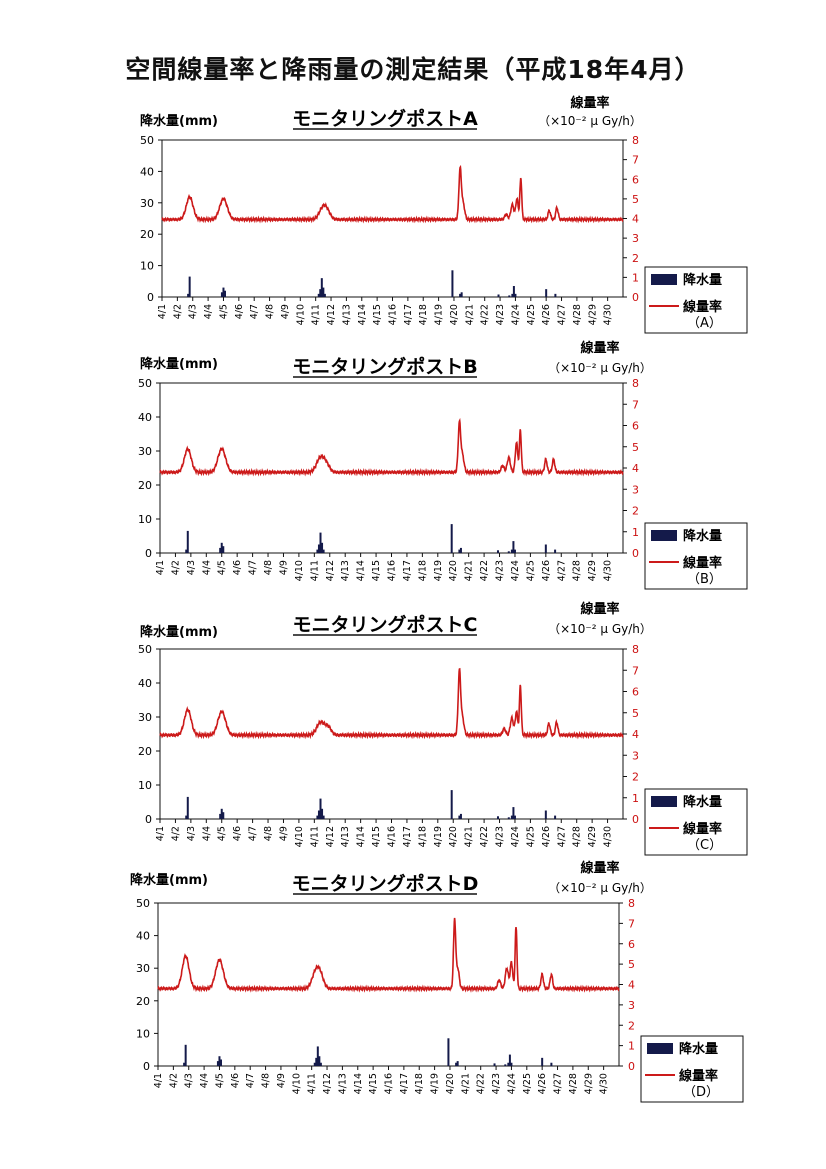 This screenshot has height=1169, width=826. Describe the element at coordinates (631, 964) in the screenshot. I see `right-tick-label: 5` at that location.